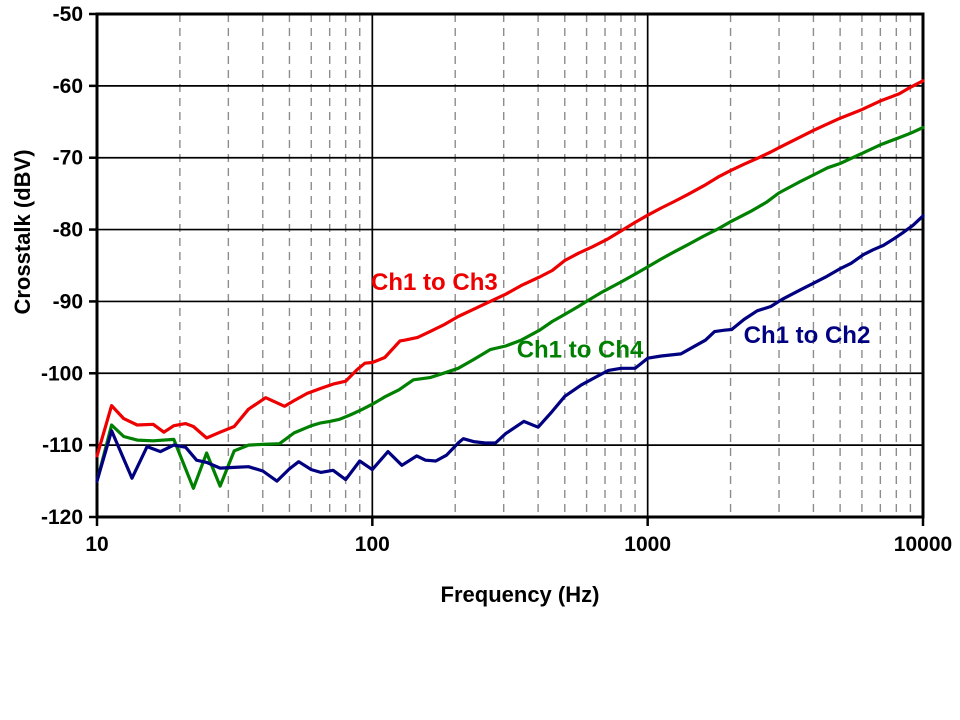 Image resolution: width=960 pixels, height=720 pixels. Describe the element at coordinates (68, 158) in the screenshot. I see `y-tick-label: -70` at that location.